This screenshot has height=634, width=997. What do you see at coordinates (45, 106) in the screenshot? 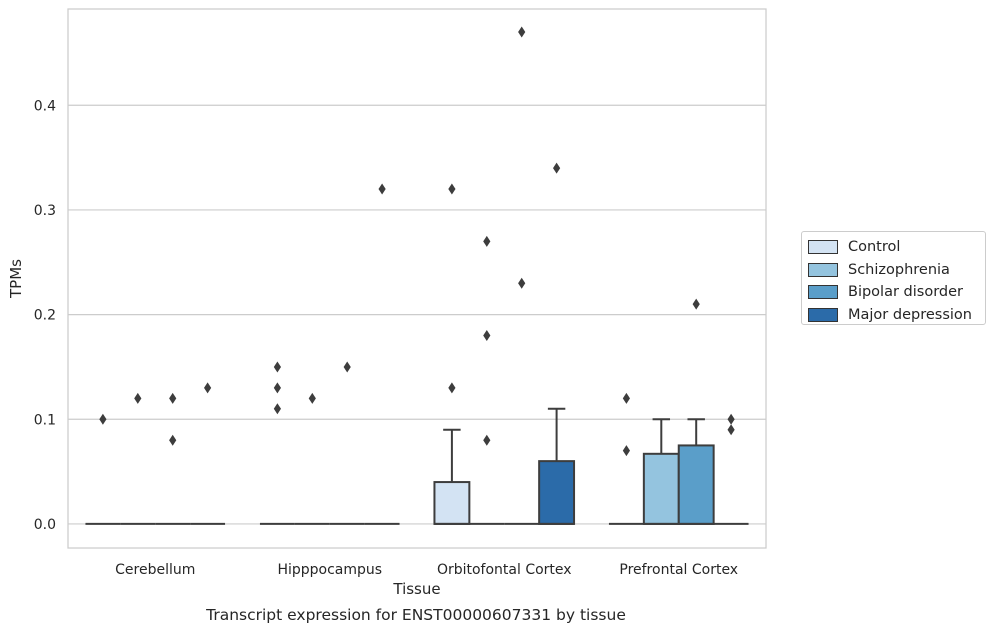
I see `y-tick-label: 0.4` at bounding box center [45, 106].